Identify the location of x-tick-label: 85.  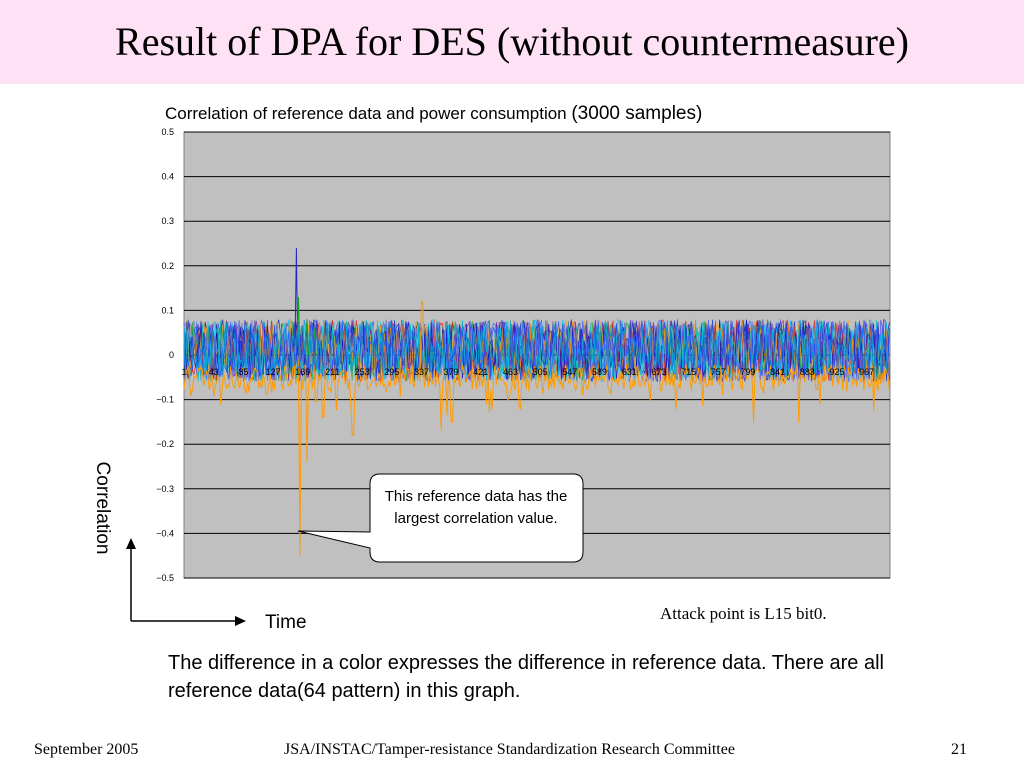
(243, 372).